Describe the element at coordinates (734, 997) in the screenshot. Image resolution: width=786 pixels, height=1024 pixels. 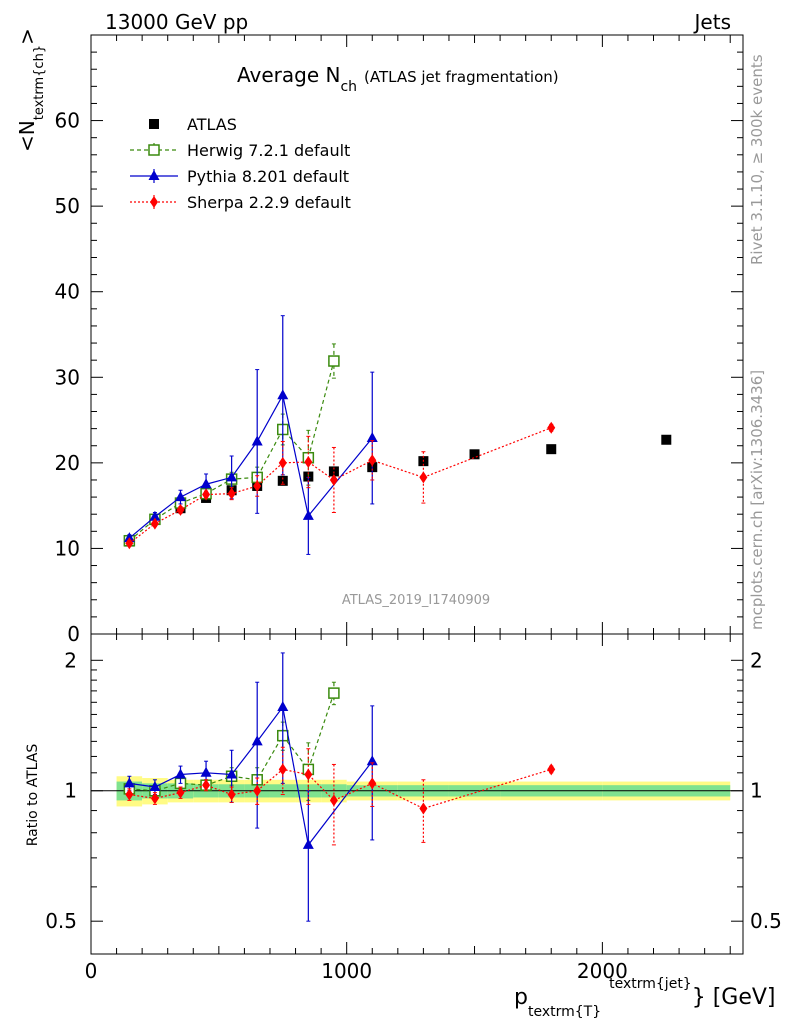
I see `x-label-unit: } [GeV]` at that location.